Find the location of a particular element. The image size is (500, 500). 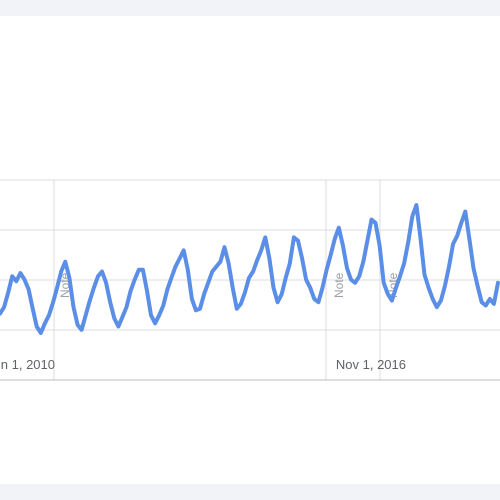

x-tick-label: Jun 1, 2010 is located at coordinates (27, 364).